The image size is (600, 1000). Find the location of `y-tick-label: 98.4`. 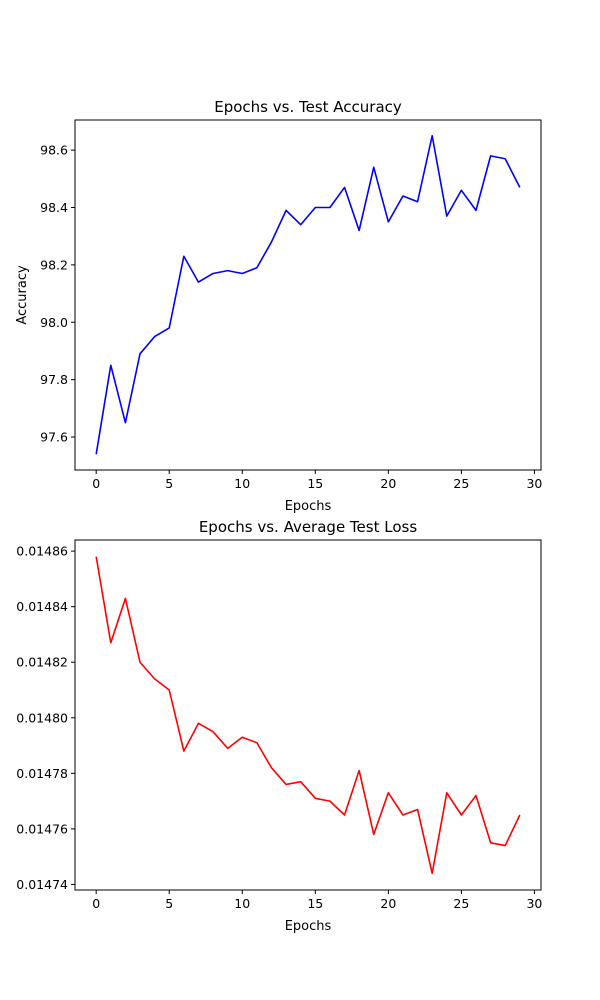

y-tick-label: 98.4 is located at coordinates (54, 207).